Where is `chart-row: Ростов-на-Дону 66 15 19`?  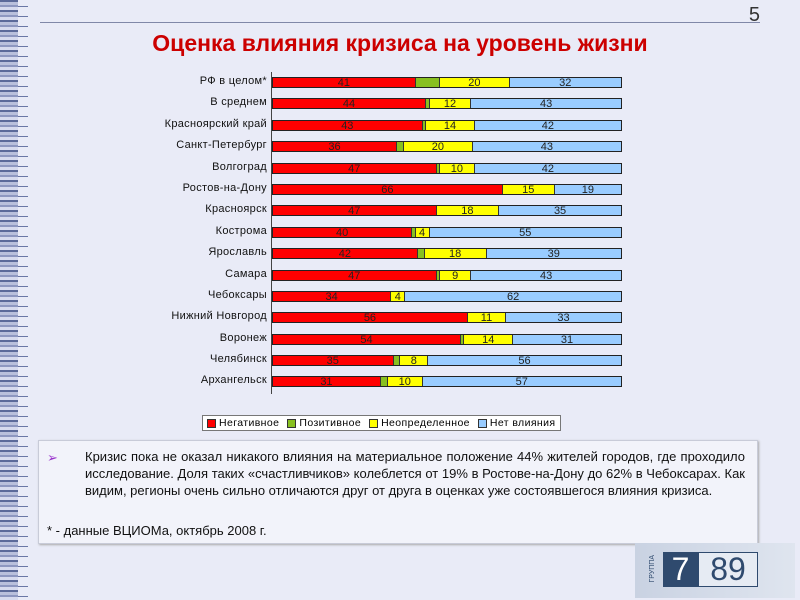
chart-row: Ростов-на-Дону 66 15 19 is located at coordinates (390, 189).